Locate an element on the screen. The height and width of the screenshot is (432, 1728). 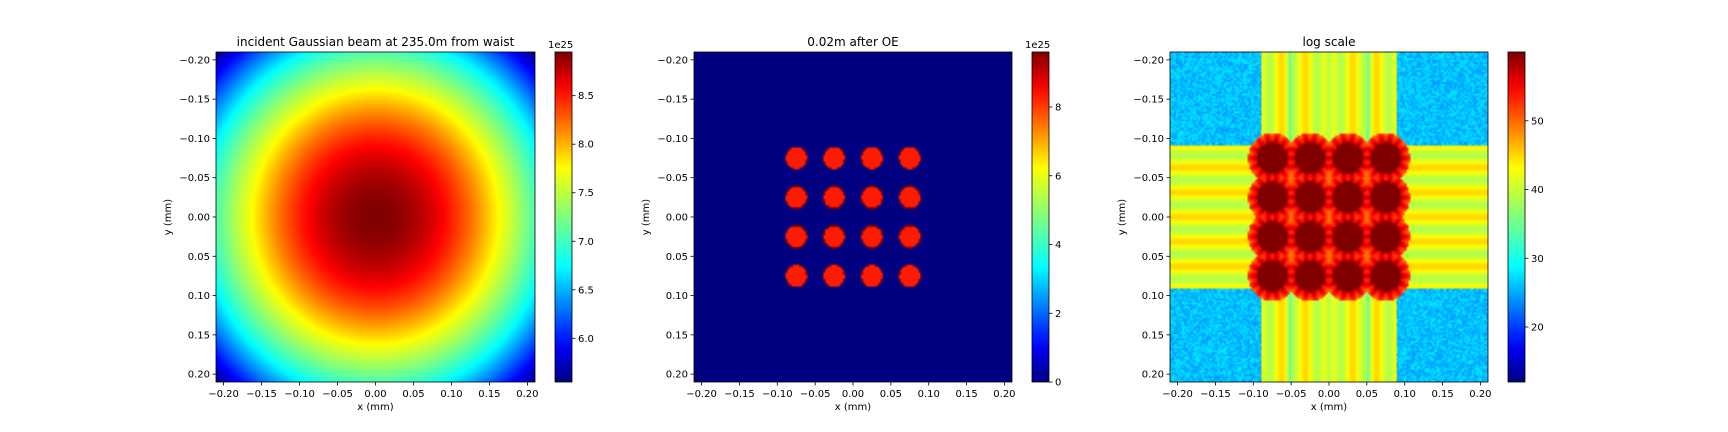
colorbar-tick-label: 7.5 is located at coordinates (586, 193).